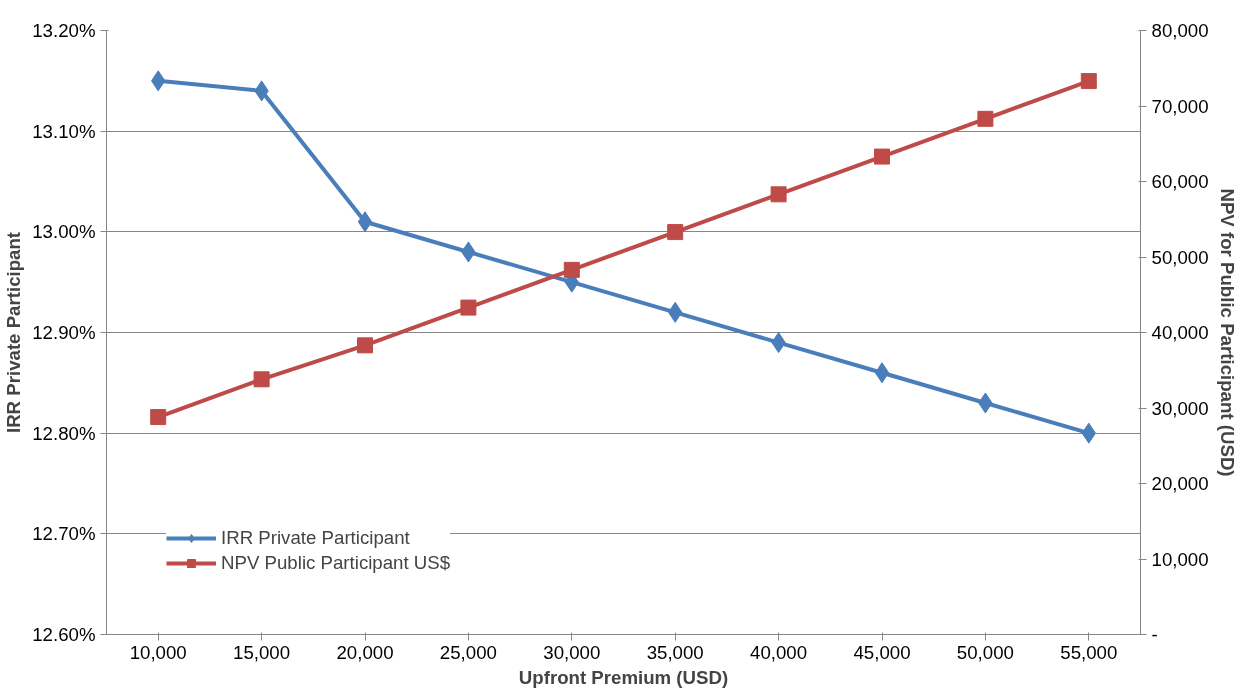 The width and height of the screenshot is (1253, 696). Describe the element at coordinates (985, 652) in the screenshot. I see `x-tick-label: 50,000` at that location.